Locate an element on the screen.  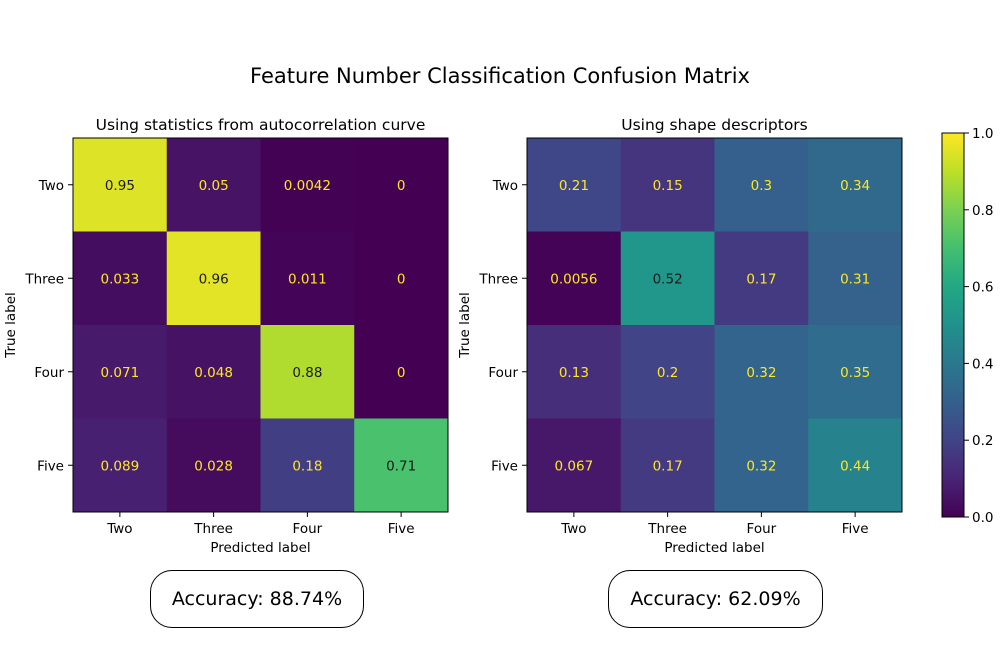
panel-title: Using shape descriptors is located at coordinates (714, 125).